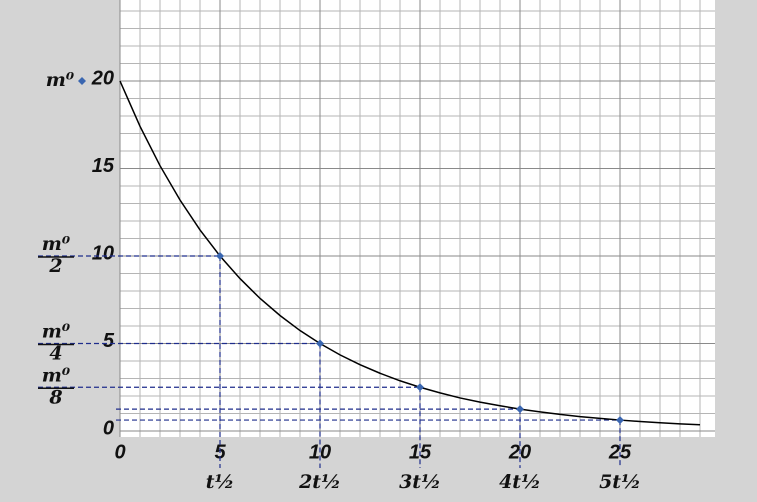 The height and width of the screenshot is (502, 757). I want to click on y-tick-label: 0, so click(108, 428).